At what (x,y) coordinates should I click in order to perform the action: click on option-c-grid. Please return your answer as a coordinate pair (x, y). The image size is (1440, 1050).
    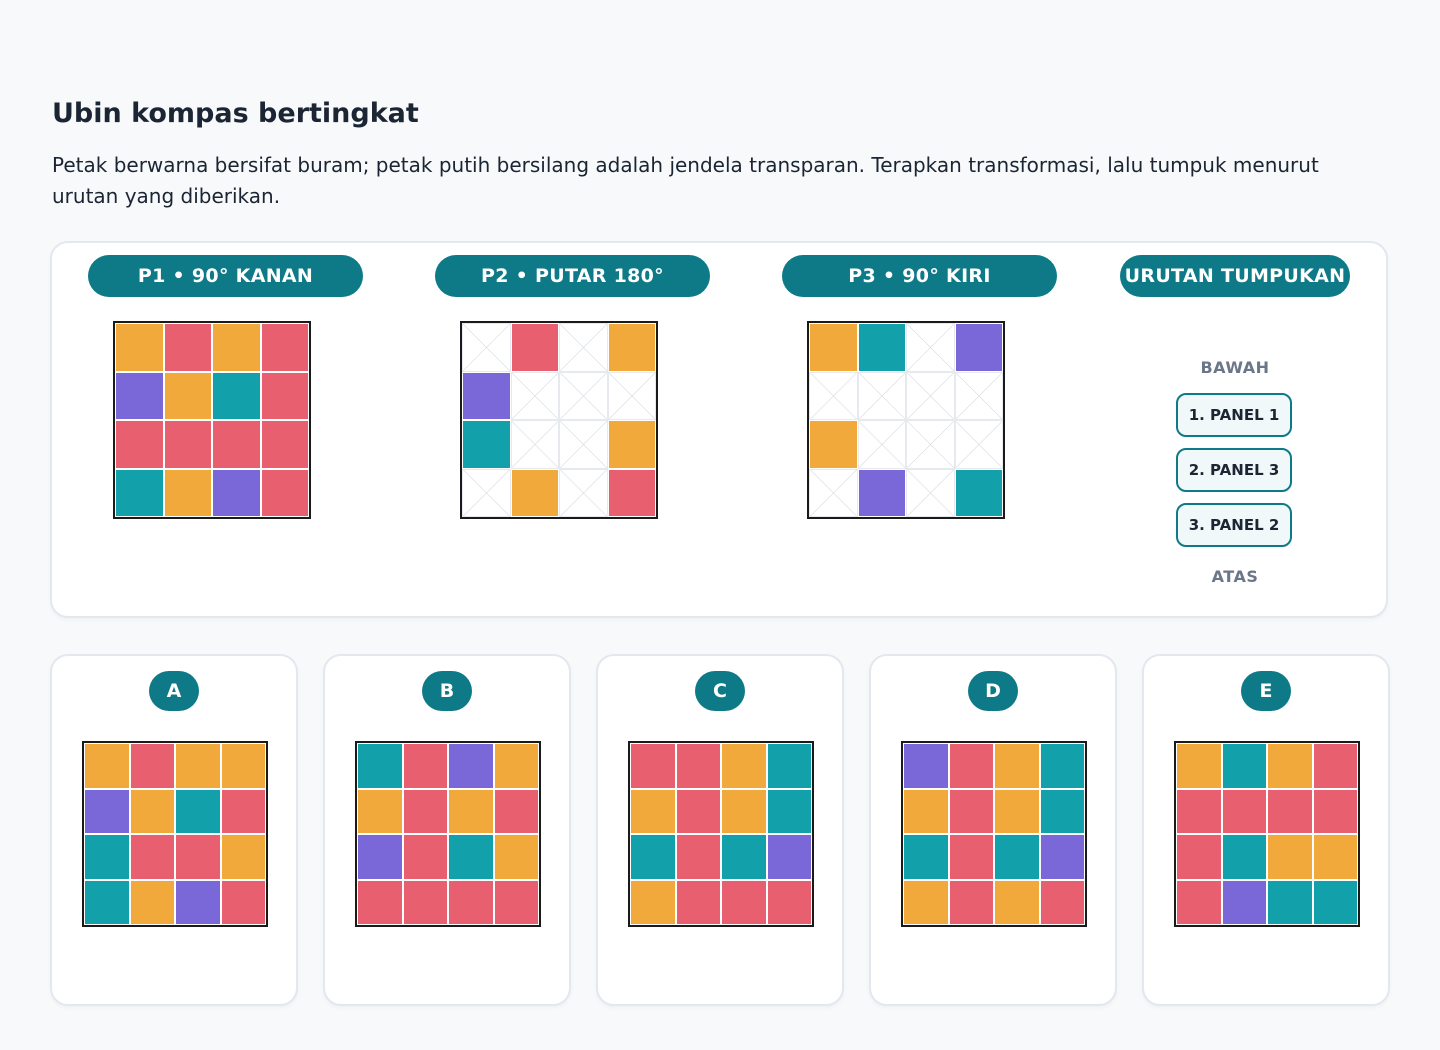
    Looking at the image, I should click on (721, 834).